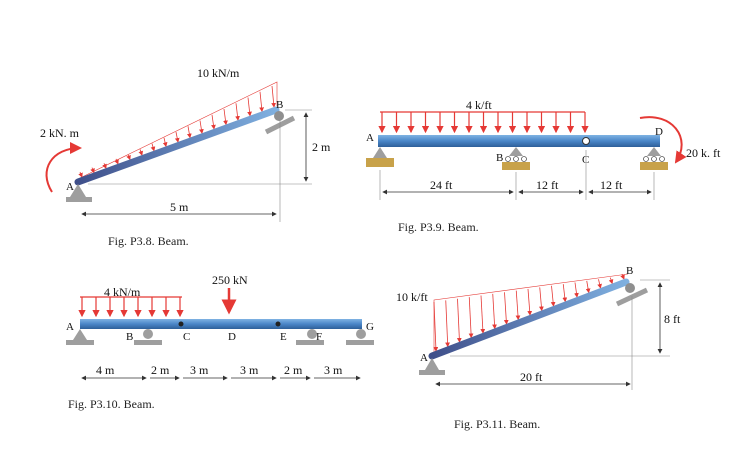 The image size is (738, 462). Describe the element at coordinates (186, 337) in the screenshot. I see `point-label: C` at that location.